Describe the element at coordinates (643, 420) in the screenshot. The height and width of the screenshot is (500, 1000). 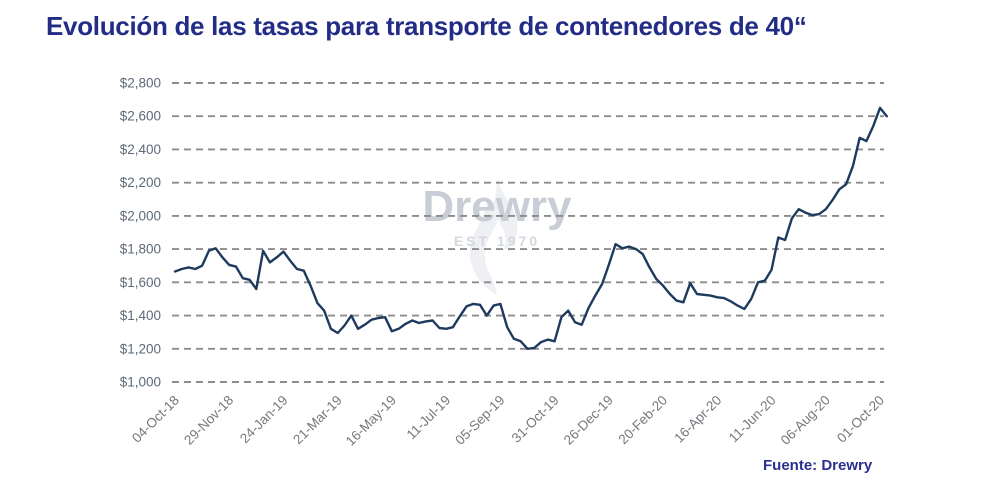
I see `x-axis-tick-label: 20-Feb-20` at that location.